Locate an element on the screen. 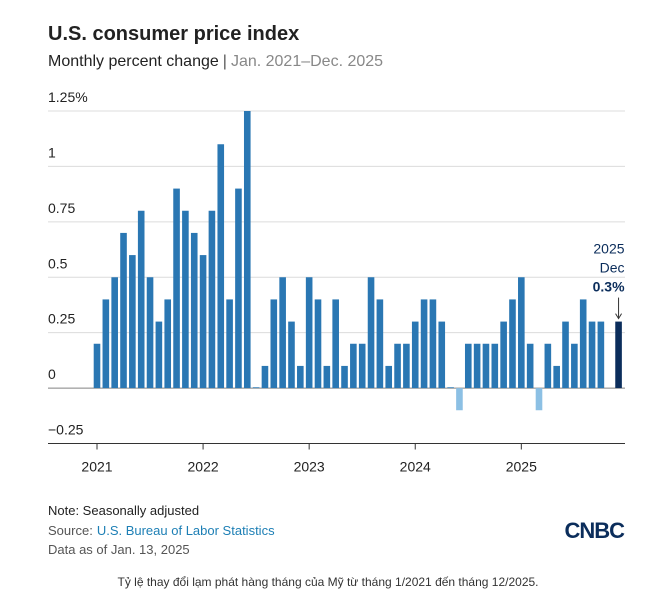 This screenshot has width=657, height=614. subtitle-range: Jan. 2021–Dec. 2025 is located at coordinates (307, 61).